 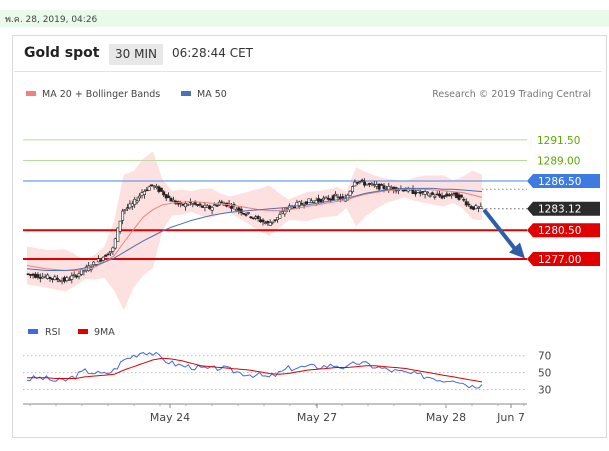 What do you see at coordinates (136, 54) in the screenshot?
I see `timeframe-badge: 30 MIN` at bounding box center [136, 54].